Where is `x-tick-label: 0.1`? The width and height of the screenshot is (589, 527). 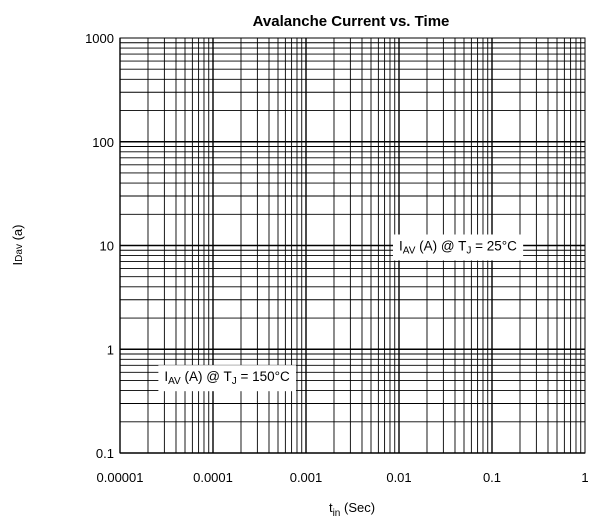 x-tick-label: 0.1 is located at coordinates (492, 477).